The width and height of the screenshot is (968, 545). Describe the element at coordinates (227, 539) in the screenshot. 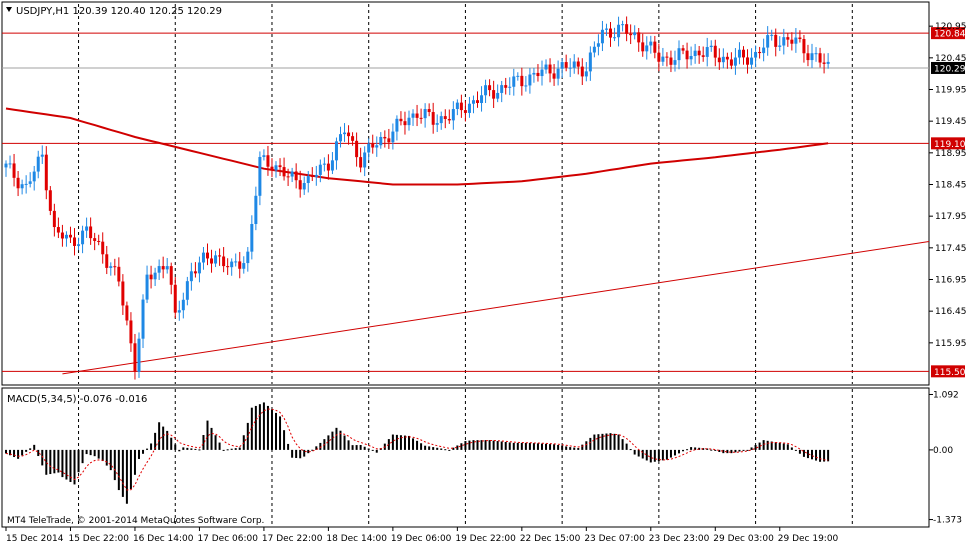

I see `x-tick-label: 17 Dec 06:00` at that location.